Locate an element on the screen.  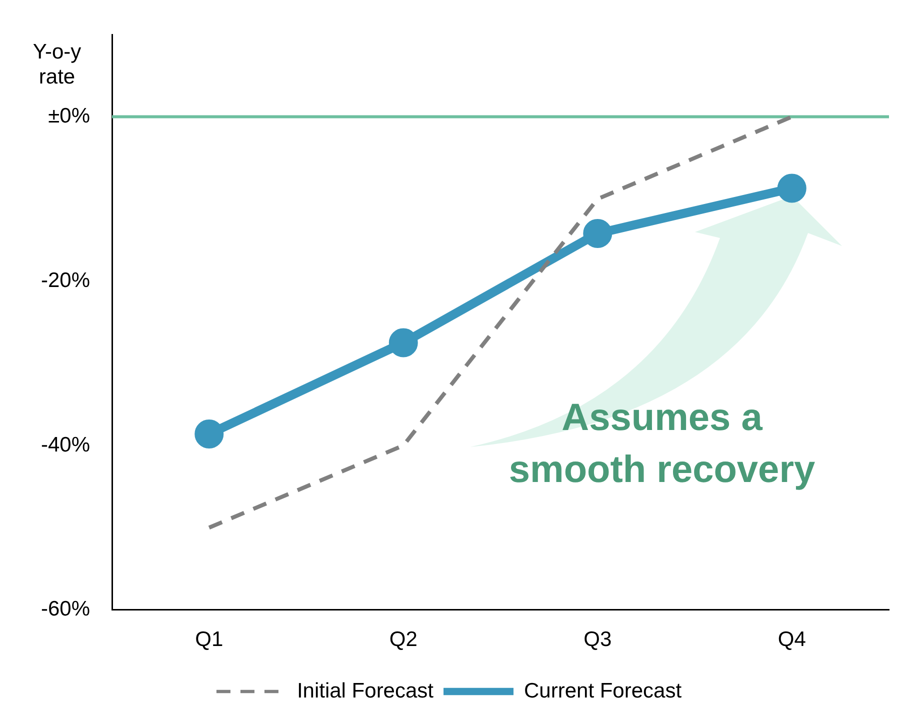
y-tick-label: -40% is located at coordinates (65, 444).